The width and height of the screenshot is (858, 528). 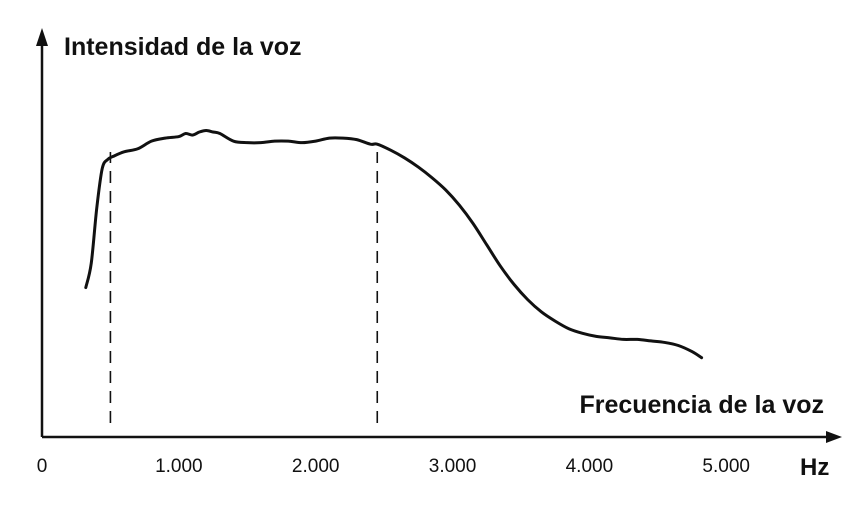 What do you see at coordinates (42, 466) in the screenshot?
I see `x-tick-label: 0` at bounding box center [42, 466].